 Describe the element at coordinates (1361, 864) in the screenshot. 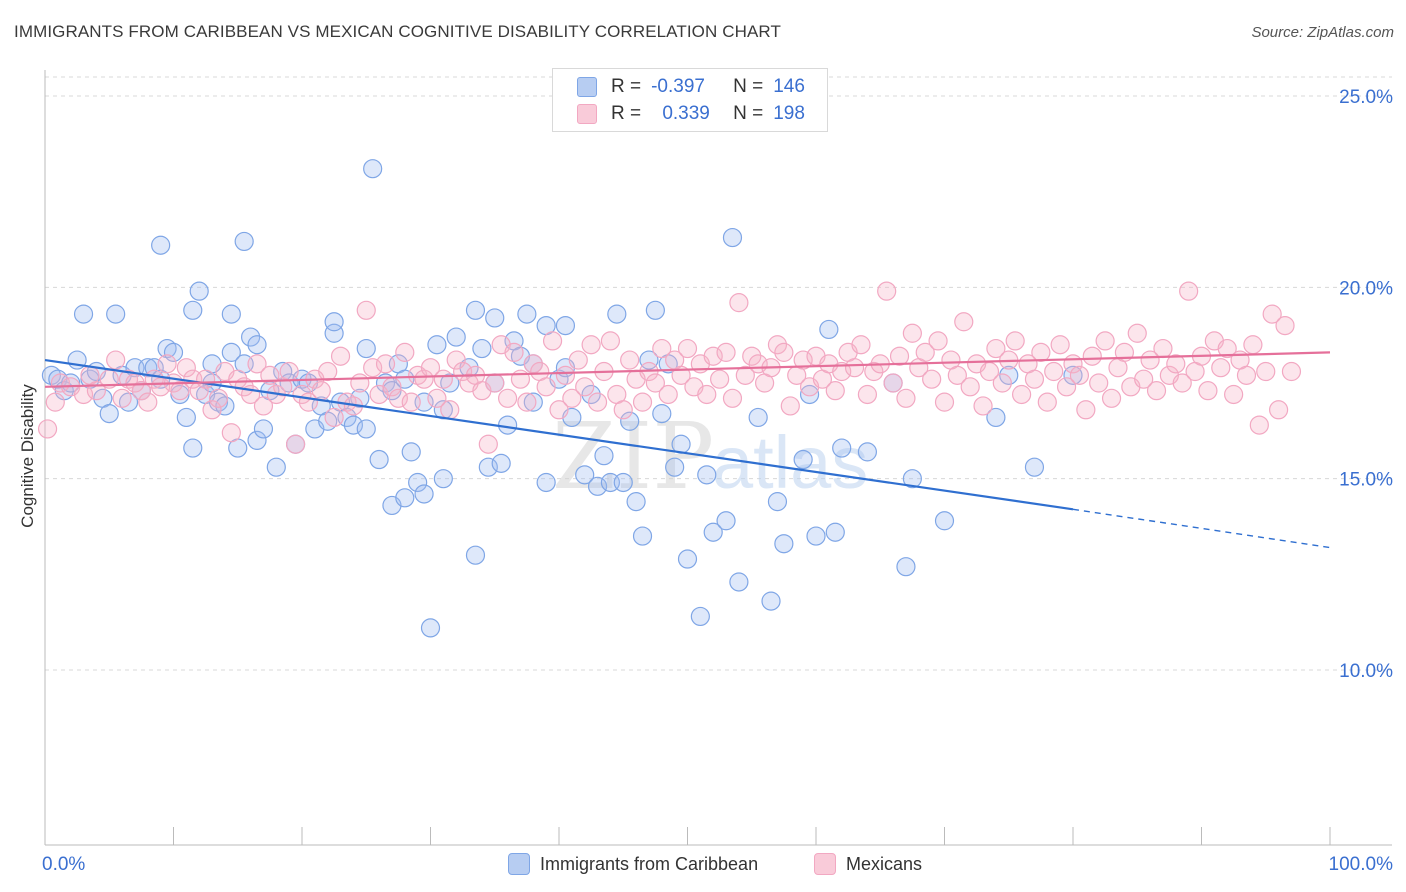

I see `x-tick-label: 100.0%` at that location.